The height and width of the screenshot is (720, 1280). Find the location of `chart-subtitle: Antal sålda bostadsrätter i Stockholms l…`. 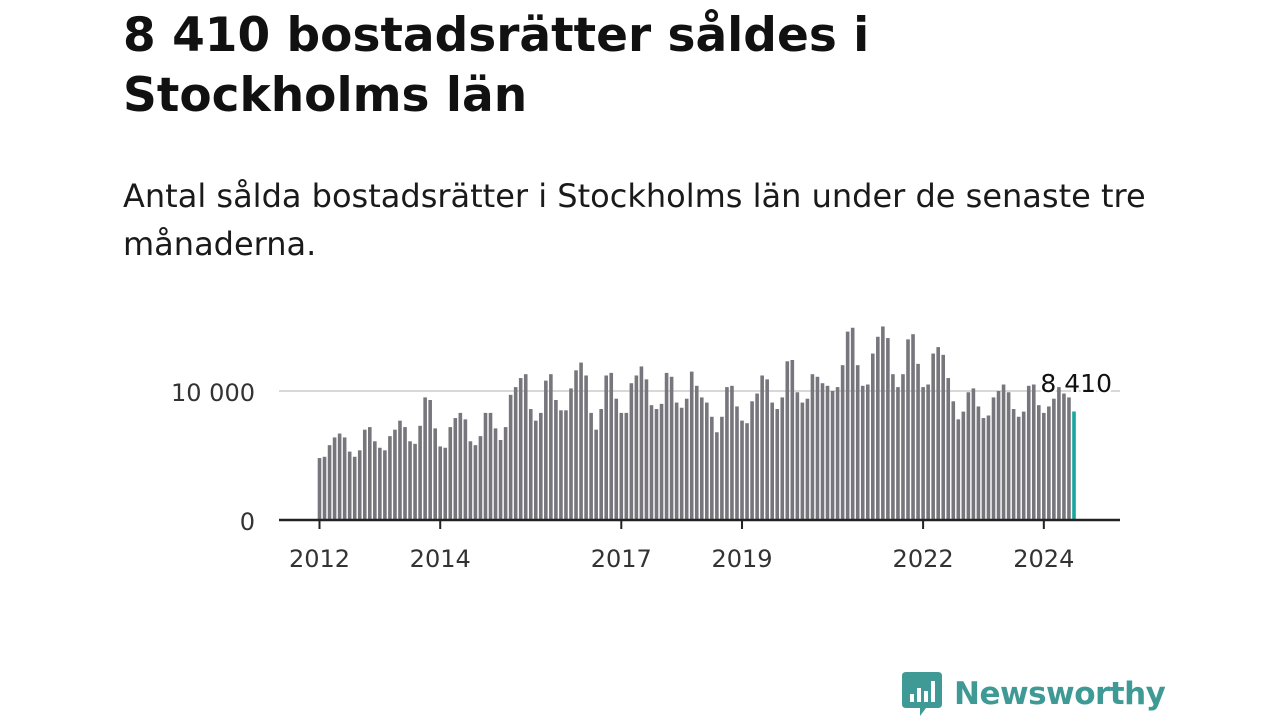

chart-subtitle: Antal sålda bostadsrätter i Stockholms l… is located at coordinates (634, 220).